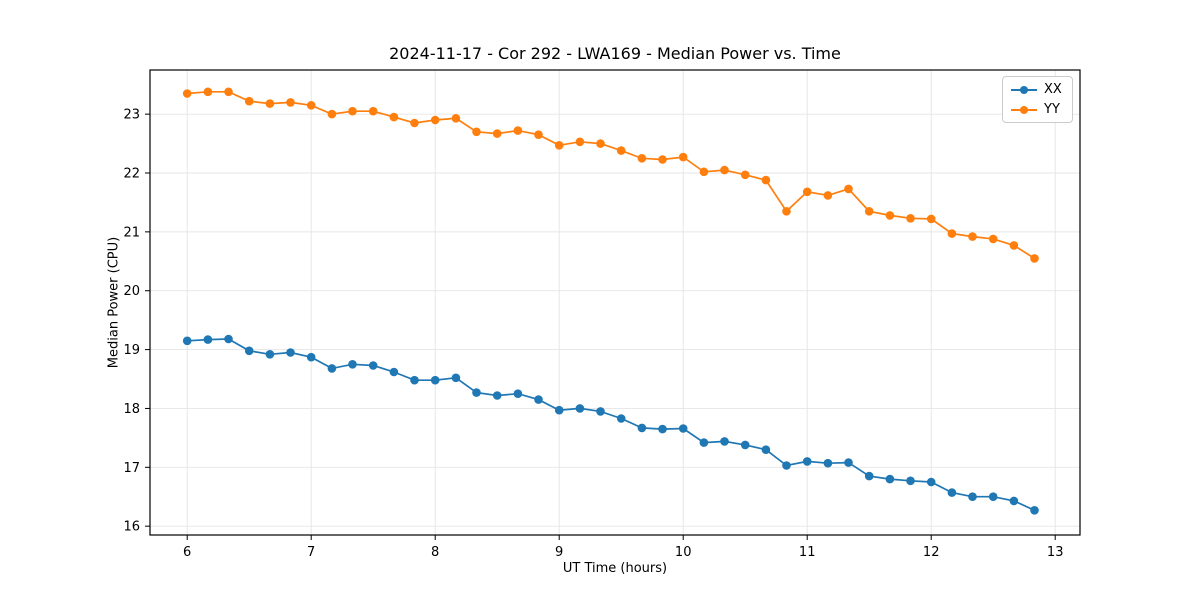 Image resolution: width=1200 pixels, height=600 pixels. I want to click on x-tick-label: 12, so click(931, 552).